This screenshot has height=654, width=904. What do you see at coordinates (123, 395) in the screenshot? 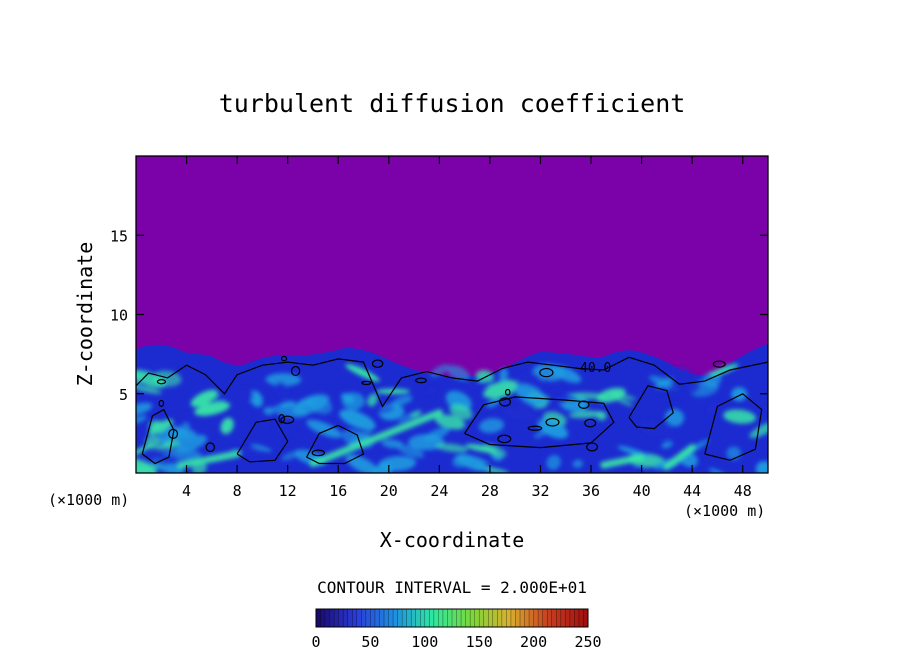
I see `y-tick-label: 5` at bounding box center [123, 395].